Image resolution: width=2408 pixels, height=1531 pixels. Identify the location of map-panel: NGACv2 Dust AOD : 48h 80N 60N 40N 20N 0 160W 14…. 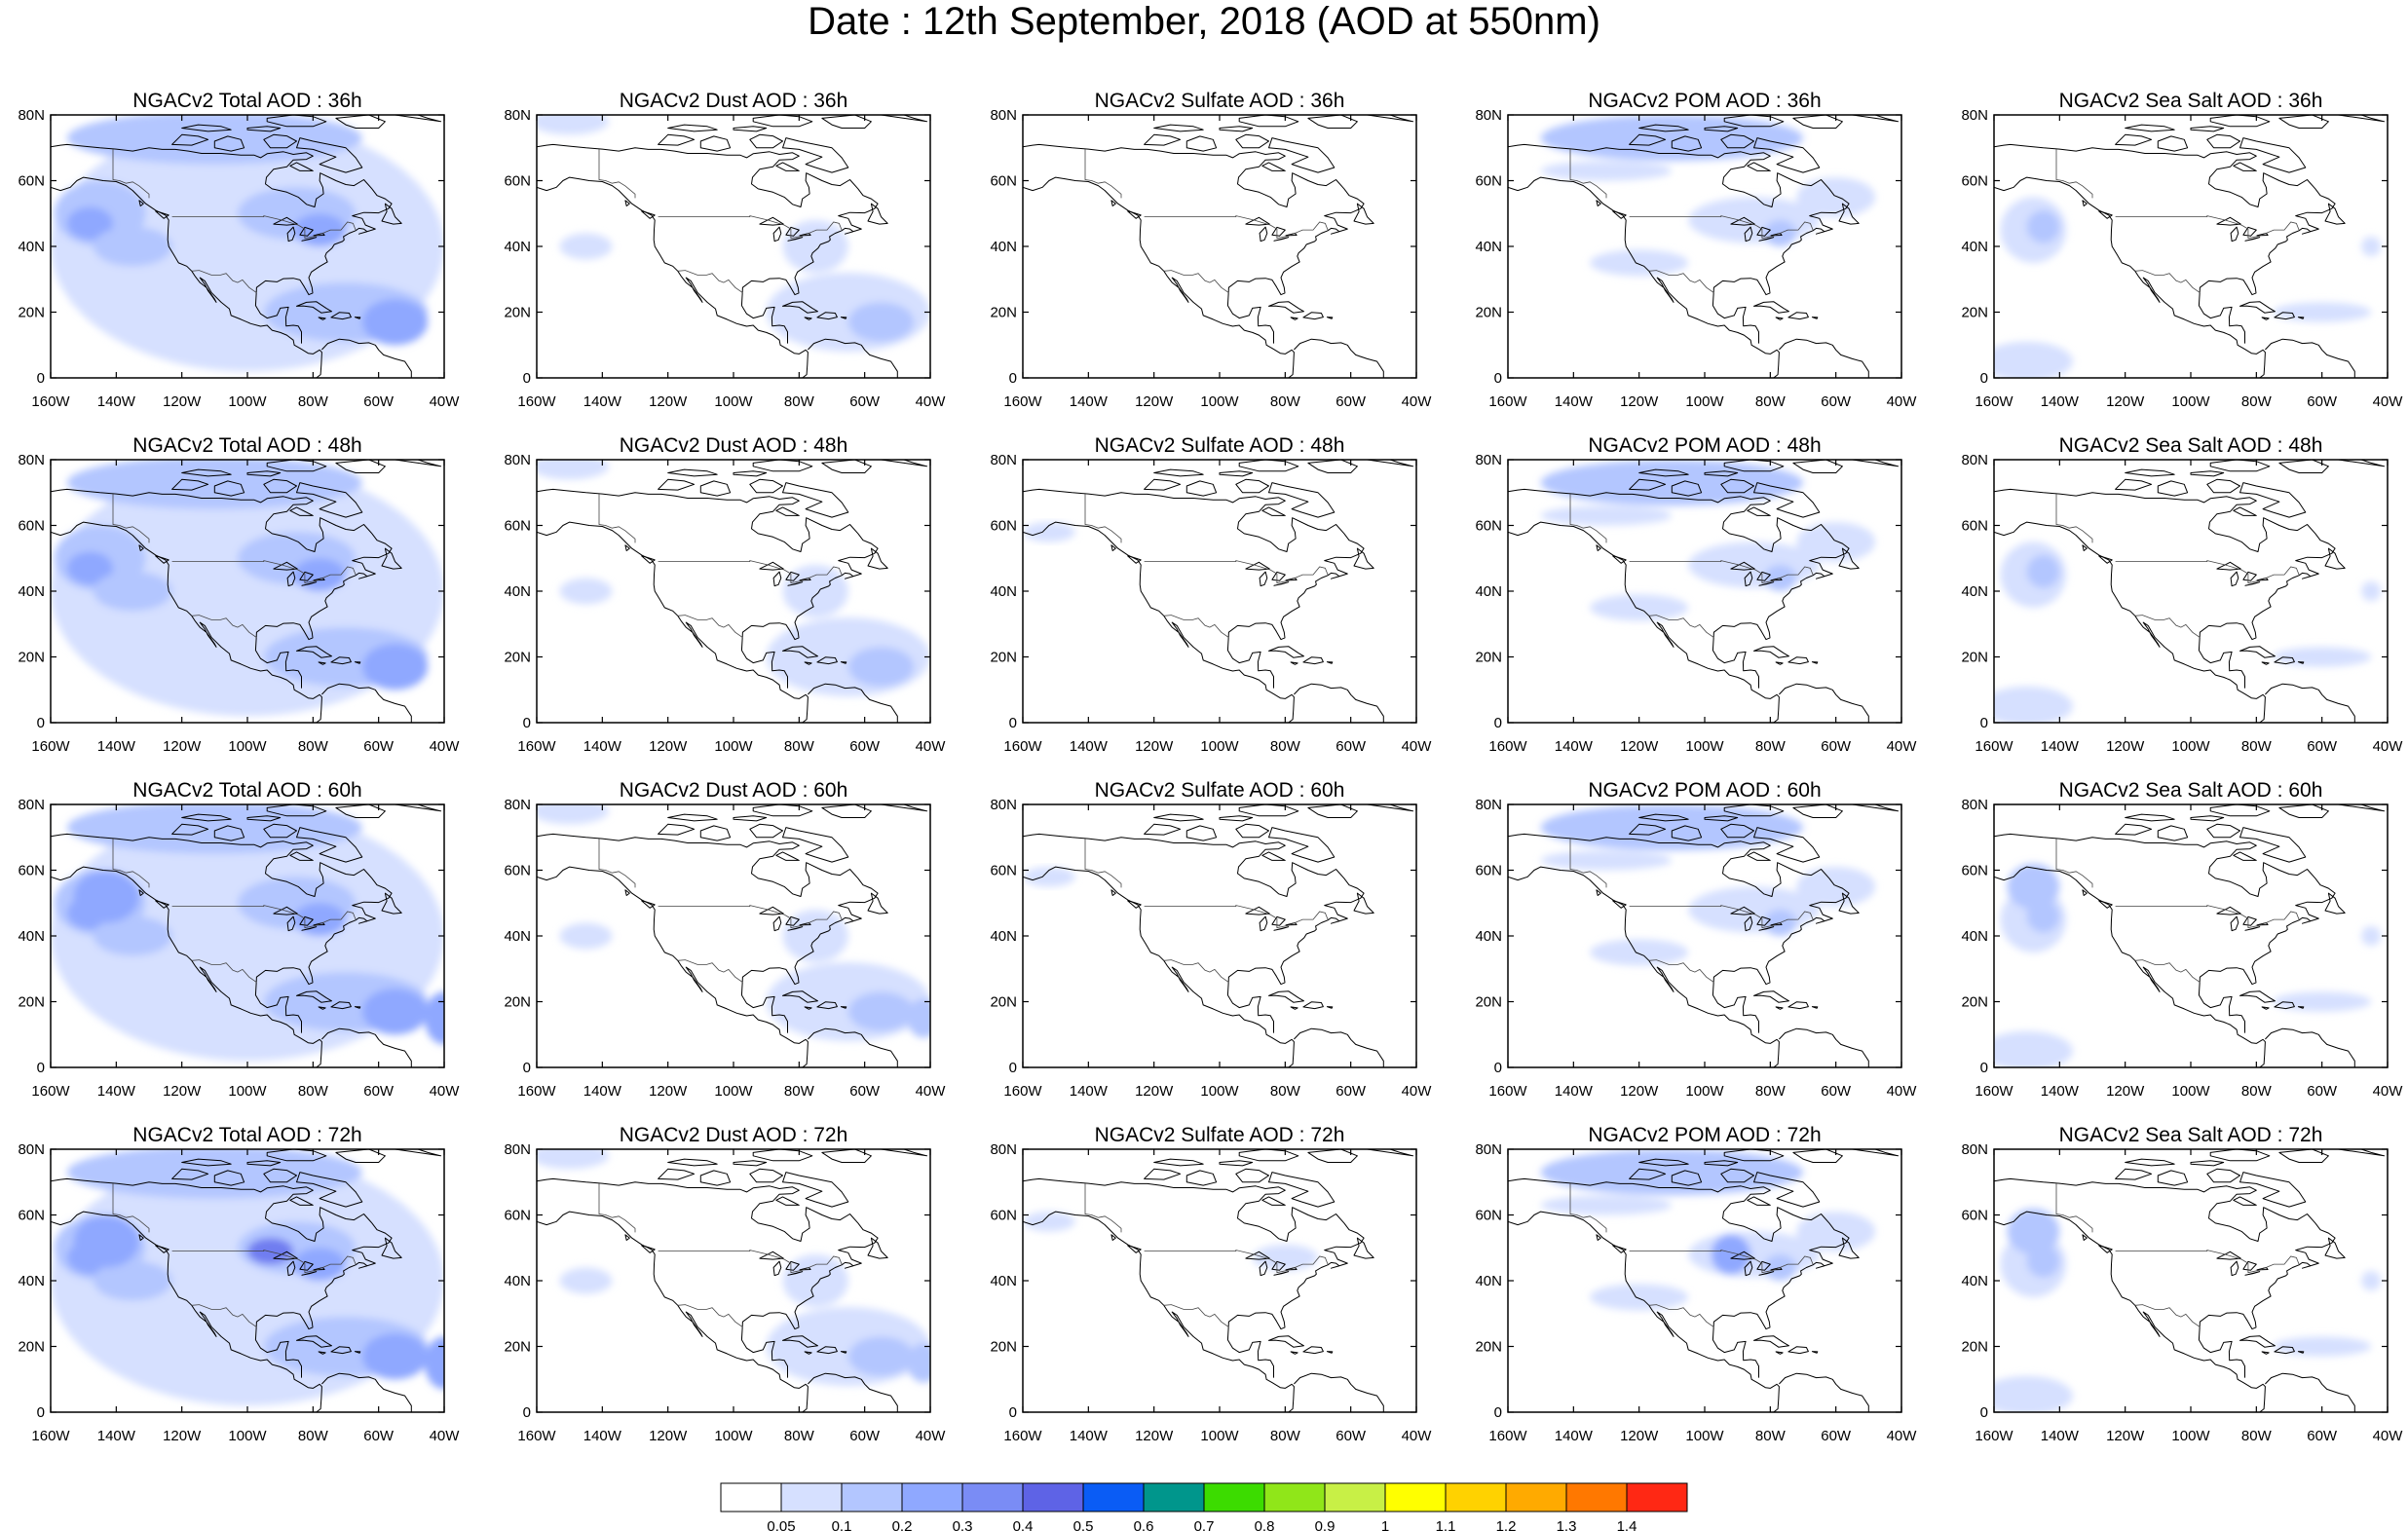
(720, 629).